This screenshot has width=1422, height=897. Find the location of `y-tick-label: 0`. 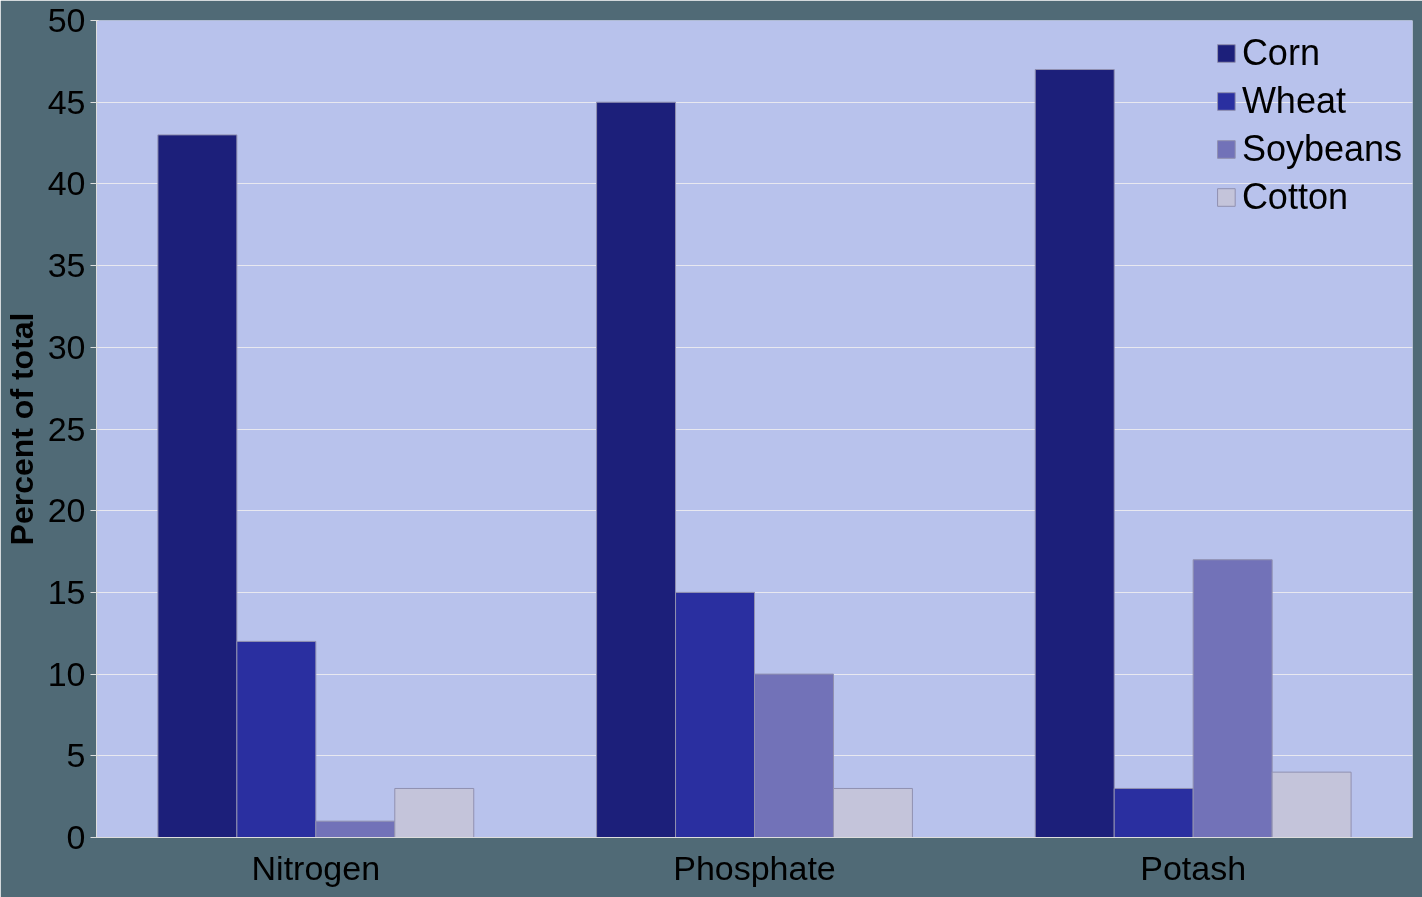

y-tick-label: 0 is located at coordinates (76, 837).